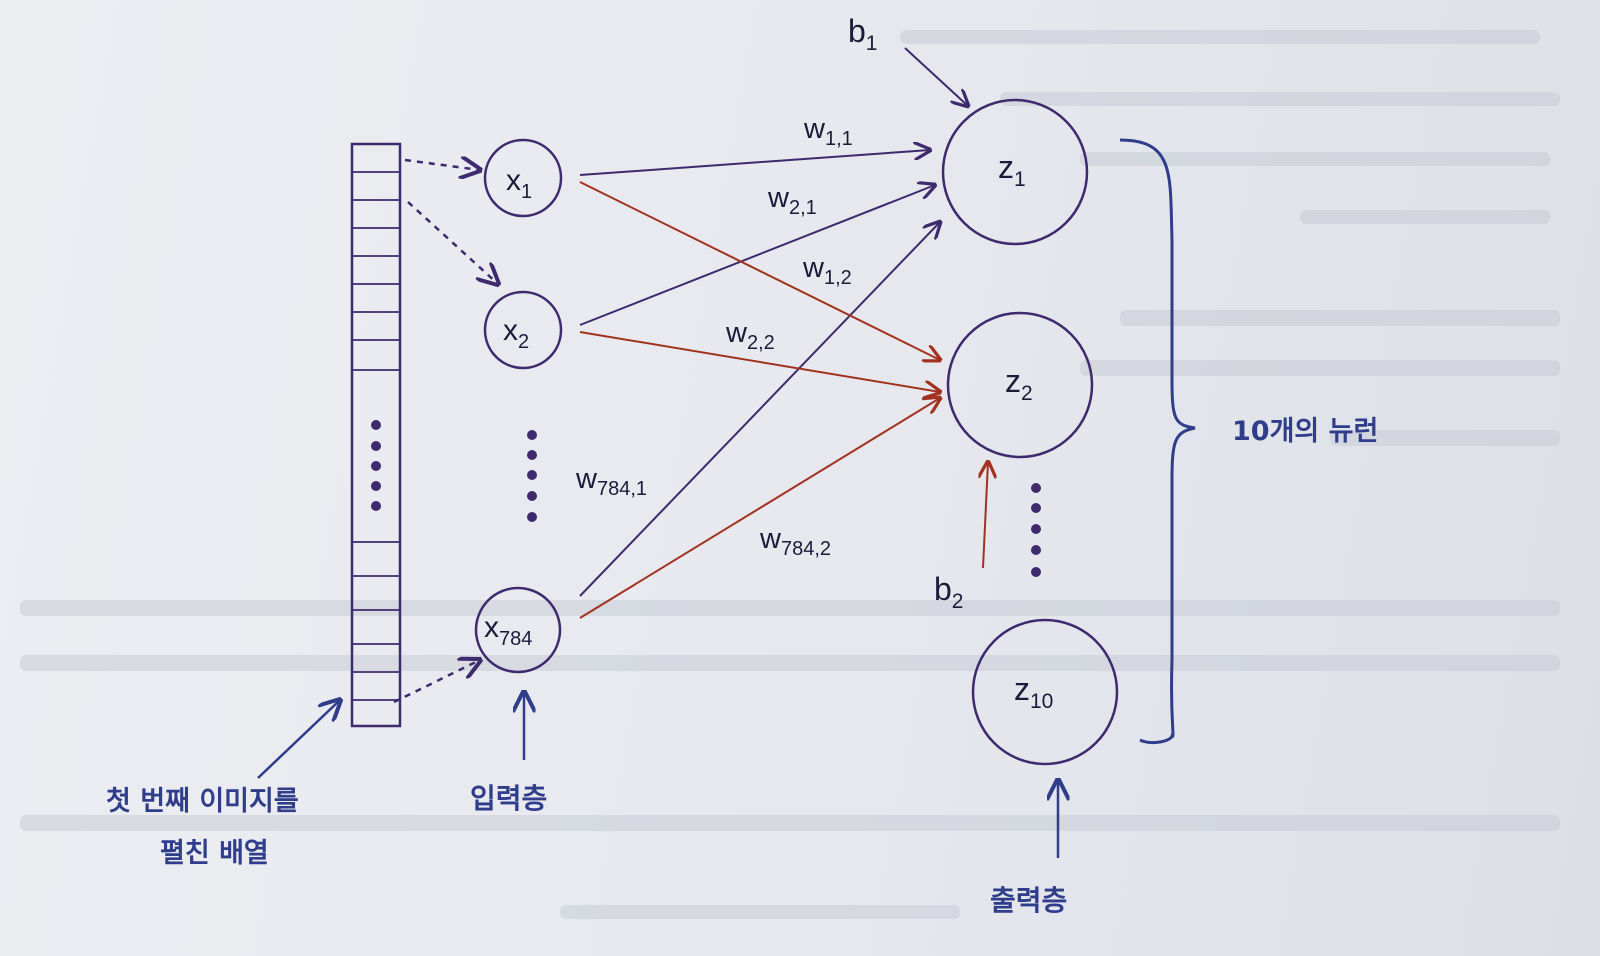  I want to click on edge-x784-z2, so click(759, 508).